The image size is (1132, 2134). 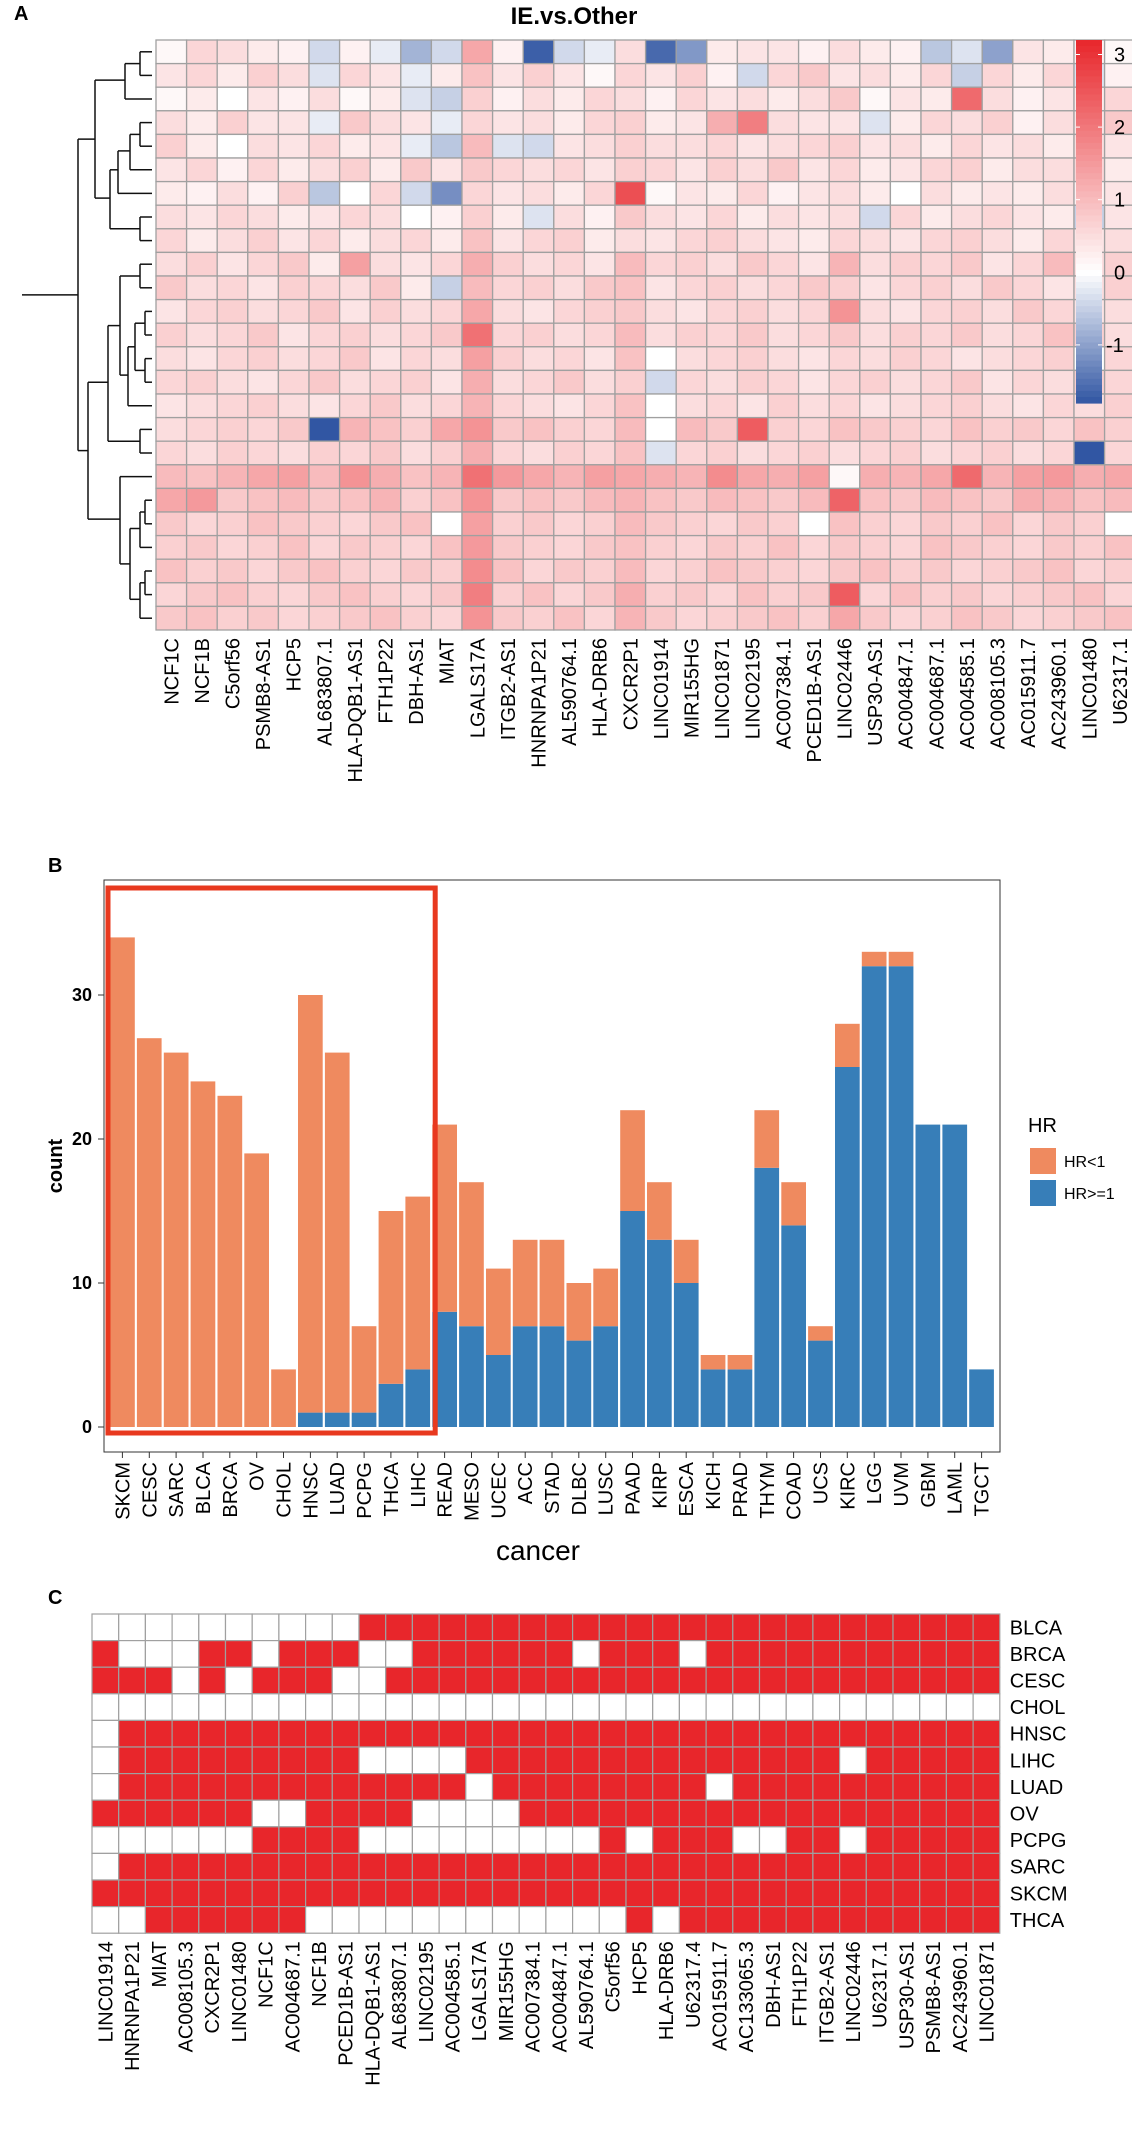 What do you see at coordinates (631, 684) in the screenshot?
I see `column-label: CXCR2P1` at bounding box center [631, 684].